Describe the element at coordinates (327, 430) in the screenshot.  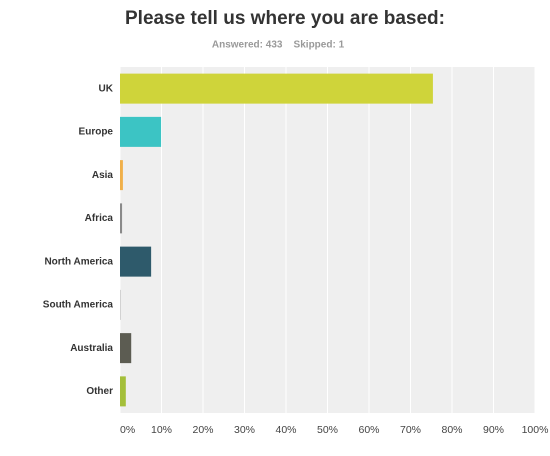
I see `x-tick-label: 50%` at that location.